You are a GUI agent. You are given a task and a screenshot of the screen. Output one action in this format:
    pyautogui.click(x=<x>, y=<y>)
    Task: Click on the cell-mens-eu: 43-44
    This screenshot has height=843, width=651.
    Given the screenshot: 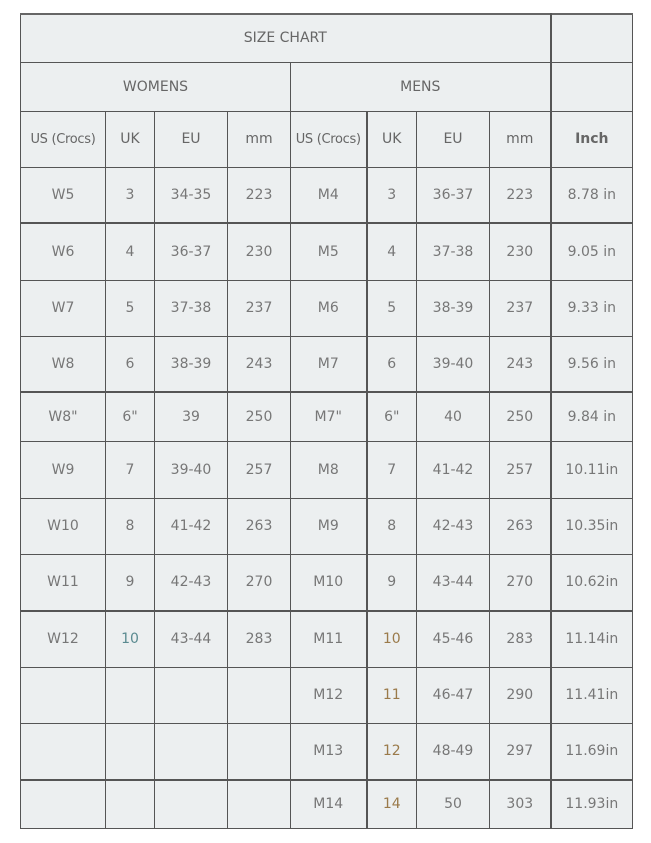 What is the action you would take?
    pyautogui.click(x=453, y=582)
    